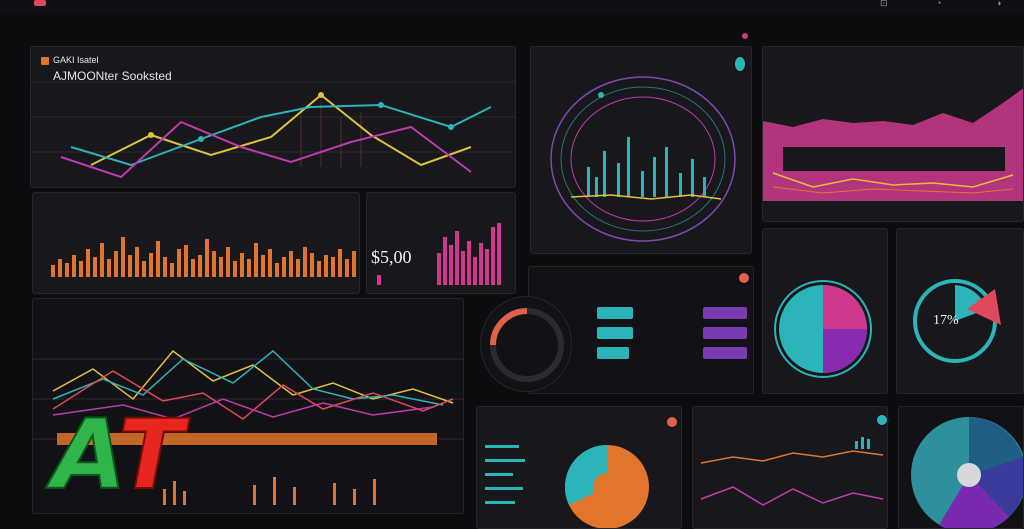 The image size is (1024, 529). What do you see at coordinates (893, 144) in the screenshot?
I see `pink-area-chart` at bounding box center [893, 144].